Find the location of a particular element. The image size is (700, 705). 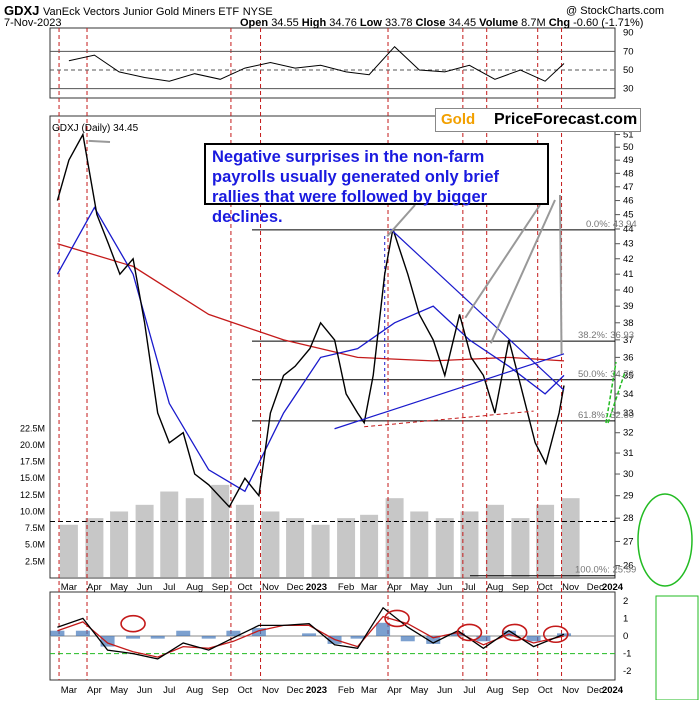

volume-tick-label: 7.5M is located at coordinates (35, 528).